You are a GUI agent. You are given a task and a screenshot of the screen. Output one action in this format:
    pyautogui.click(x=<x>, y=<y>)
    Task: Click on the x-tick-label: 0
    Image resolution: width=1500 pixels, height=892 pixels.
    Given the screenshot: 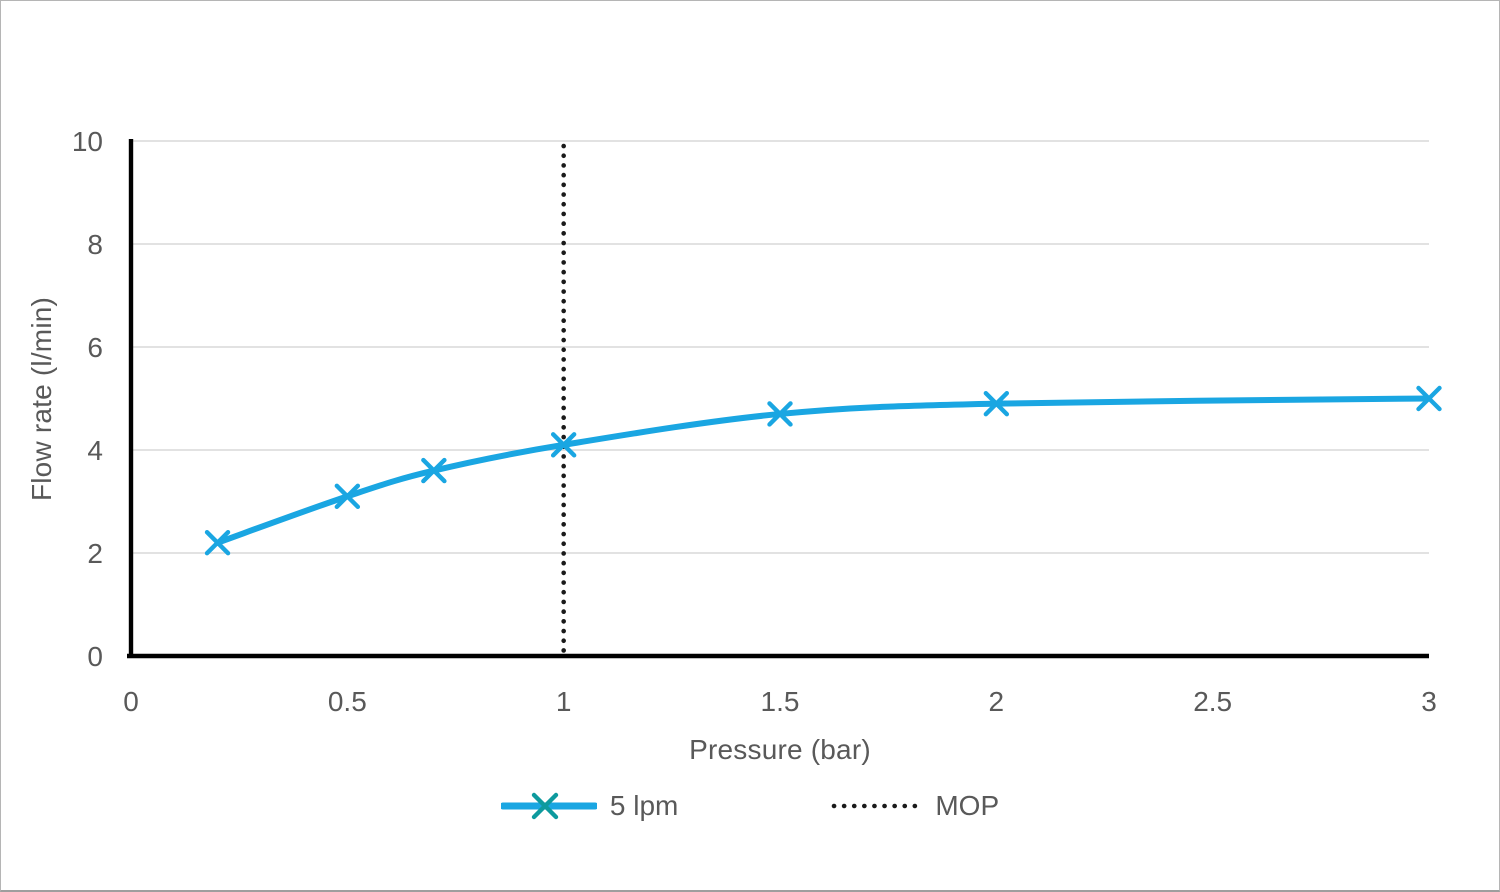 What is the action you would take?
    pyautogui.click(x=131, y=701)
    